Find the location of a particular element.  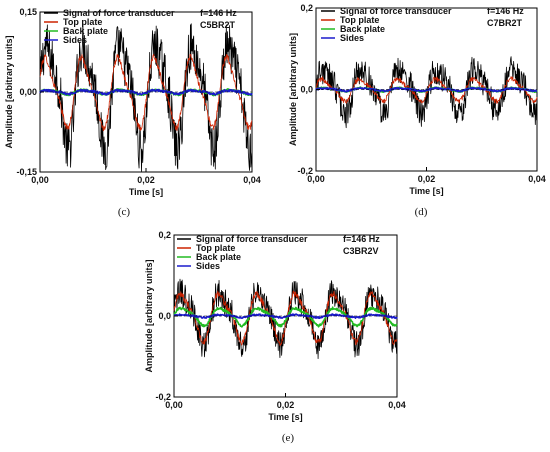

panel-caption: (e) is located at coordinates (288, 438).